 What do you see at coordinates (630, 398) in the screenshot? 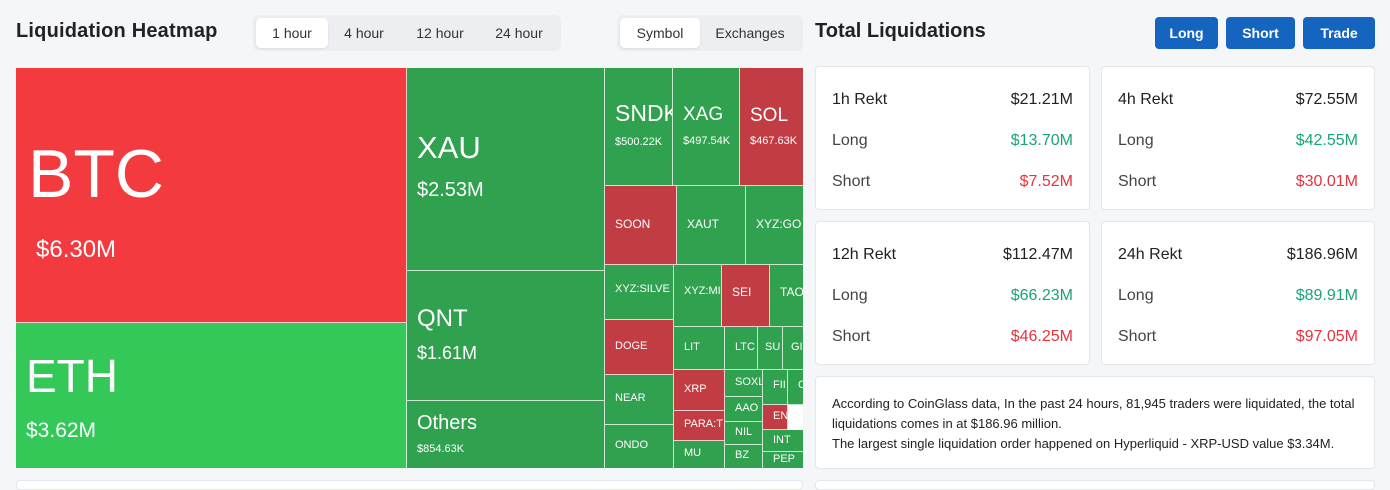
I see `tile-symbol: NEAR` at bounding box center [630, 398].